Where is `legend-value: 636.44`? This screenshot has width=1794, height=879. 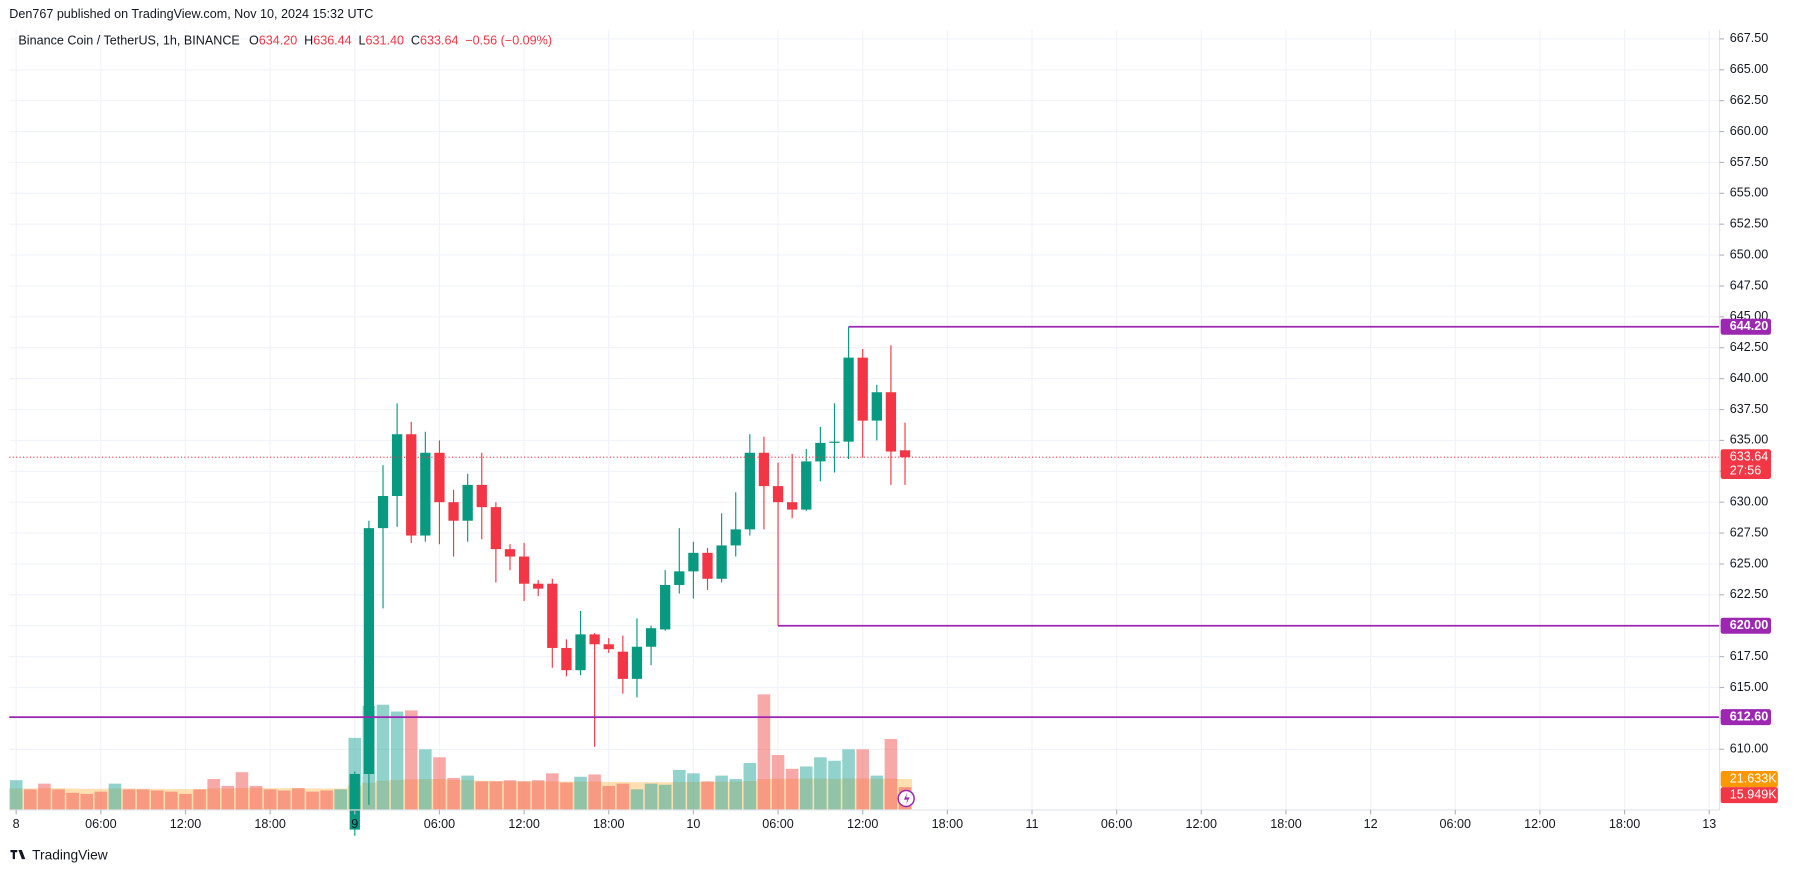
legend-value: 636.44 is located at coordinates (332, 41).